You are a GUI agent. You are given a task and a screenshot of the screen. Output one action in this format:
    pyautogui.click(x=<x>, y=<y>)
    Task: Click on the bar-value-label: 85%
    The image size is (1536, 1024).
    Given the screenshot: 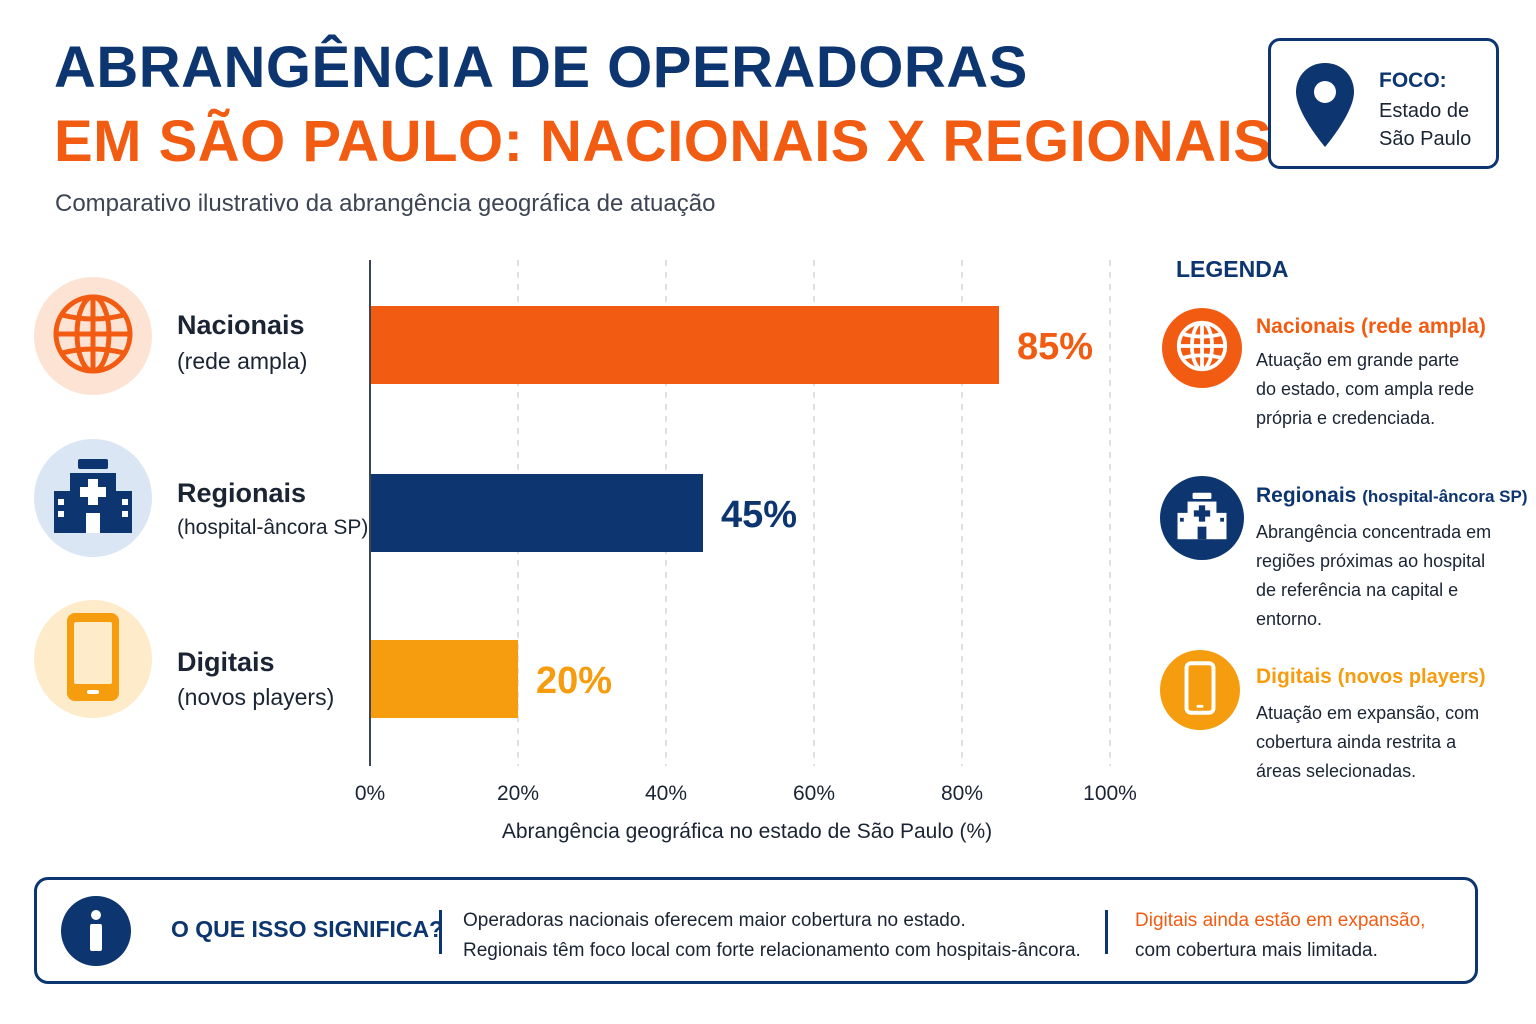 What is the action you would take?
    pyautogui.click(x=1055, y=347)
    